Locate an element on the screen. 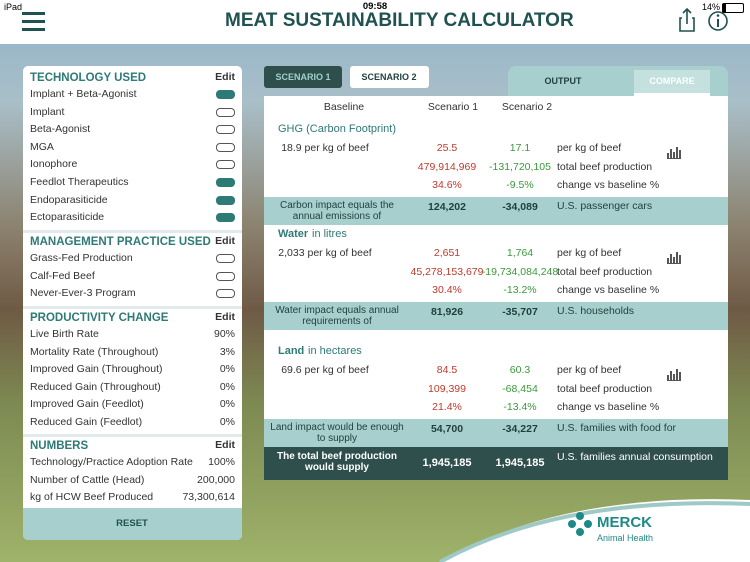 The height and width of the screenshot is (562, 750). scenario-tab-active is located at coordinates (303, 77).